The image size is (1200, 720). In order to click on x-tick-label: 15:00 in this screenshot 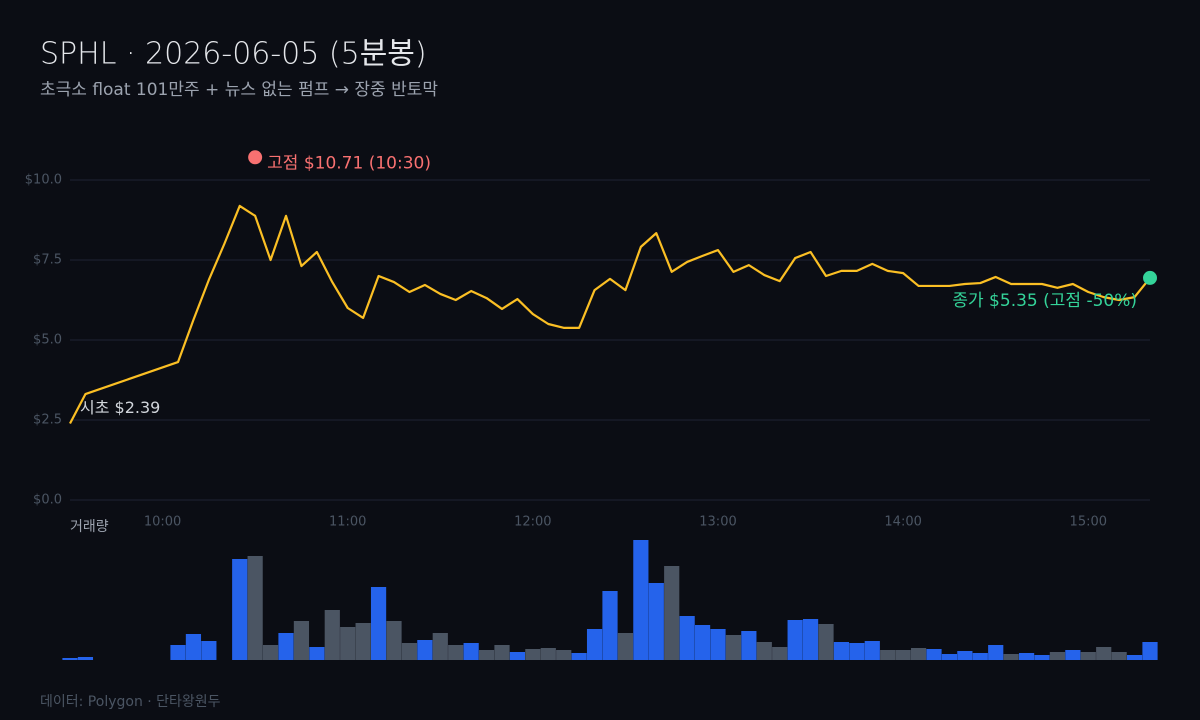, I will do `click(1088, 522)`.